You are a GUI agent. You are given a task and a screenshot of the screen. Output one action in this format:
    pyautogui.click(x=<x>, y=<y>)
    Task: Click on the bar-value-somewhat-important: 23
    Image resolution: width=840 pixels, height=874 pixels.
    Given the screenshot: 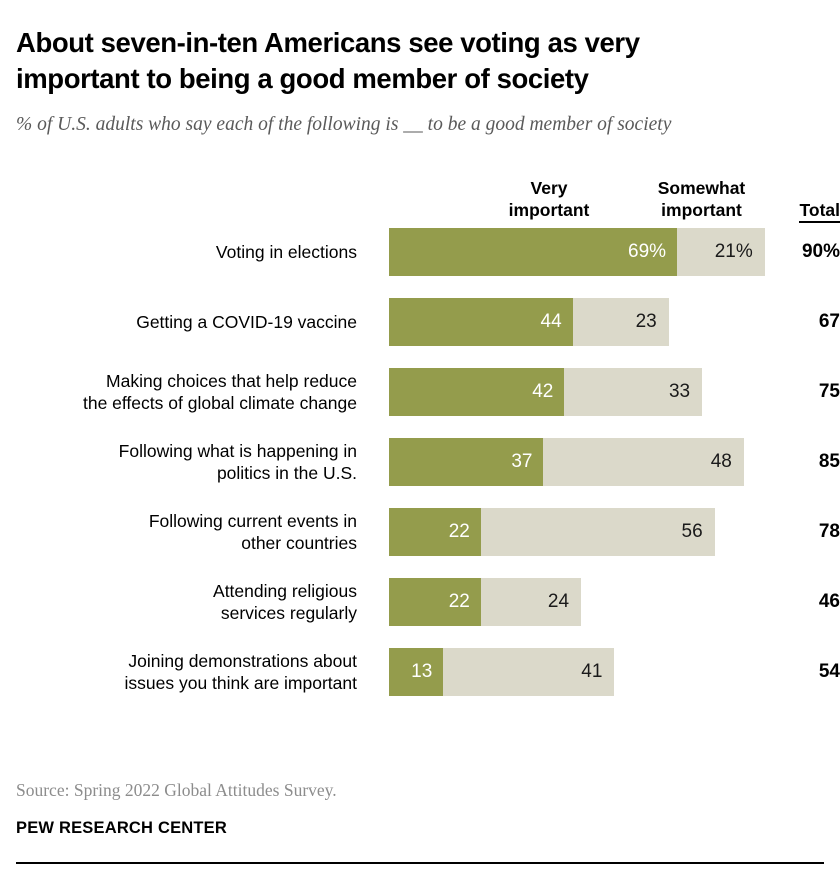 What is the action you would take?
    pyautogui.click(x=646, y=322)
    